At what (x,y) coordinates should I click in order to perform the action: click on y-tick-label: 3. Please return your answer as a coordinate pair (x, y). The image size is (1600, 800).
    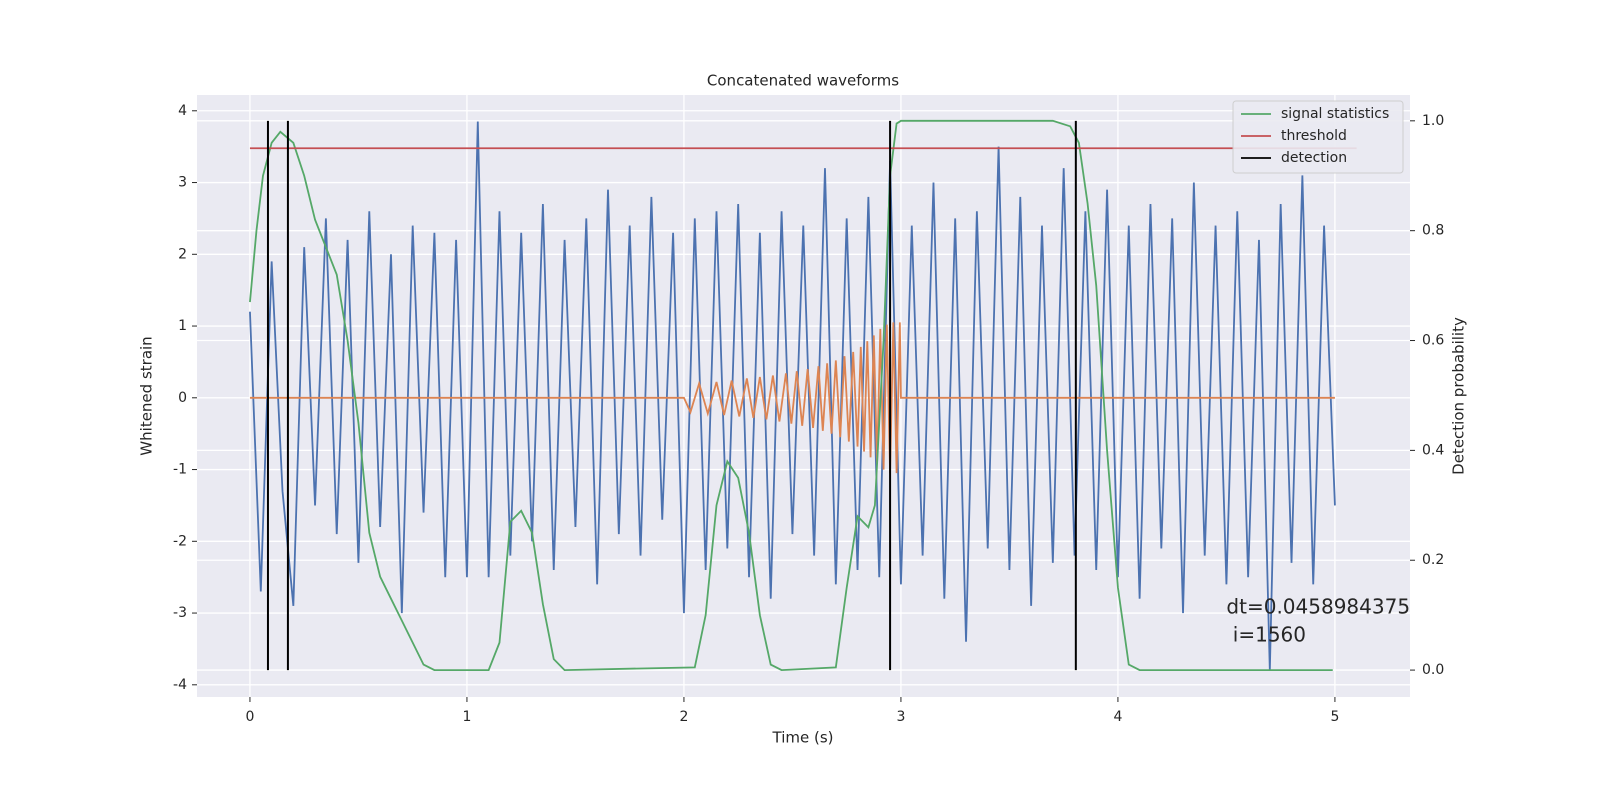
    Looking at the image, I should click on (182, 183).